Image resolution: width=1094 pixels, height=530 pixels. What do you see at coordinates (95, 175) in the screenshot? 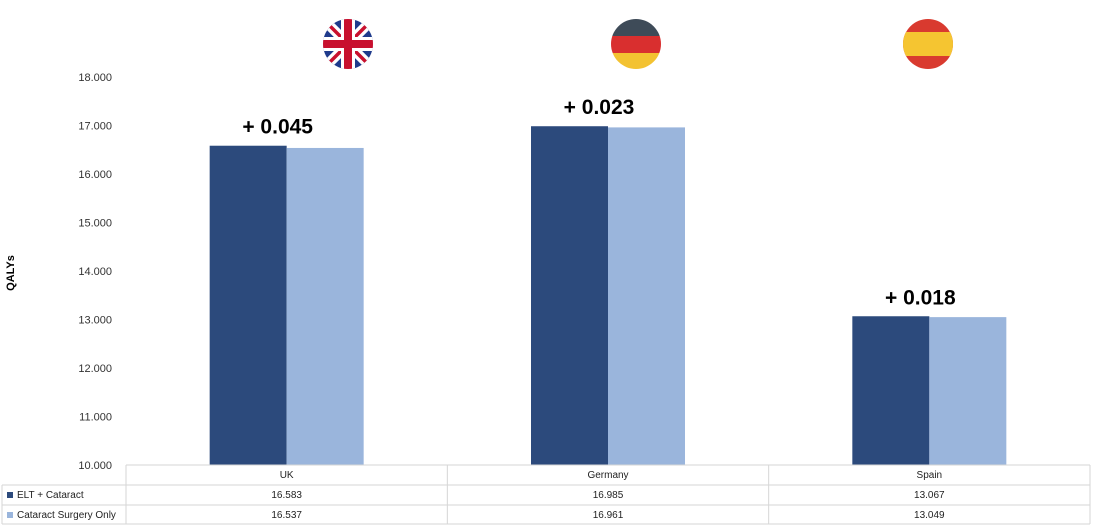
I see `y-tick-label: 16.000` at bounding box center [95, 175].